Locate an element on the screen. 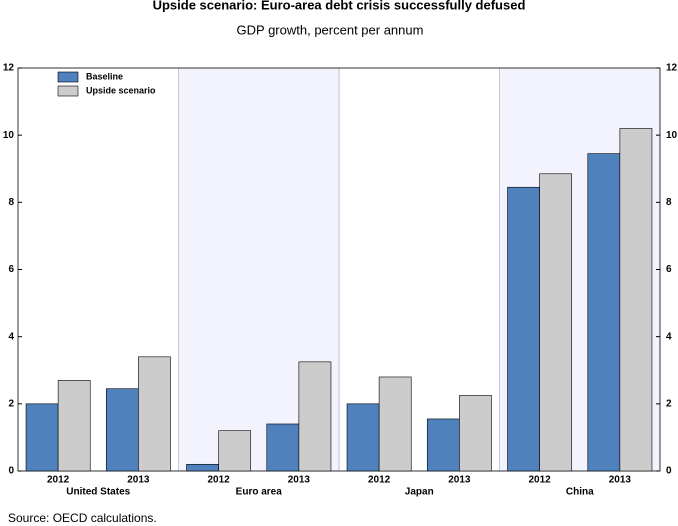  group-label: United States is located at coordinates (98, 492).